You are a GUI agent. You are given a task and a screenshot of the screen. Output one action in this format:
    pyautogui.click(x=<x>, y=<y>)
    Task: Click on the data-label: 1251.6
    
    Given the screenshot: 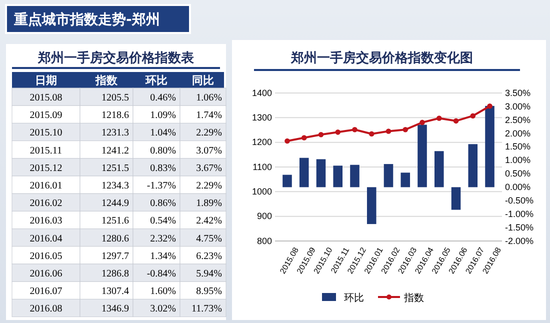 What is the action you would take?
    pyautogui.click(x=115, y=221)
    